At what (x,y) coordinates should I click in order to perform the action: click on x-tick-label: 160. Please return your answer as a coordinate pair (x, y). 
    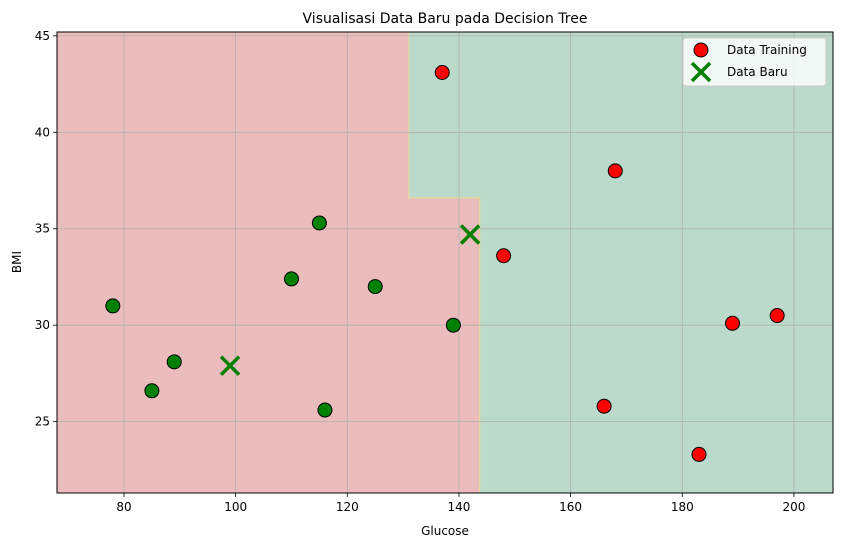
    Looking at the image, I should click on (570, 507).